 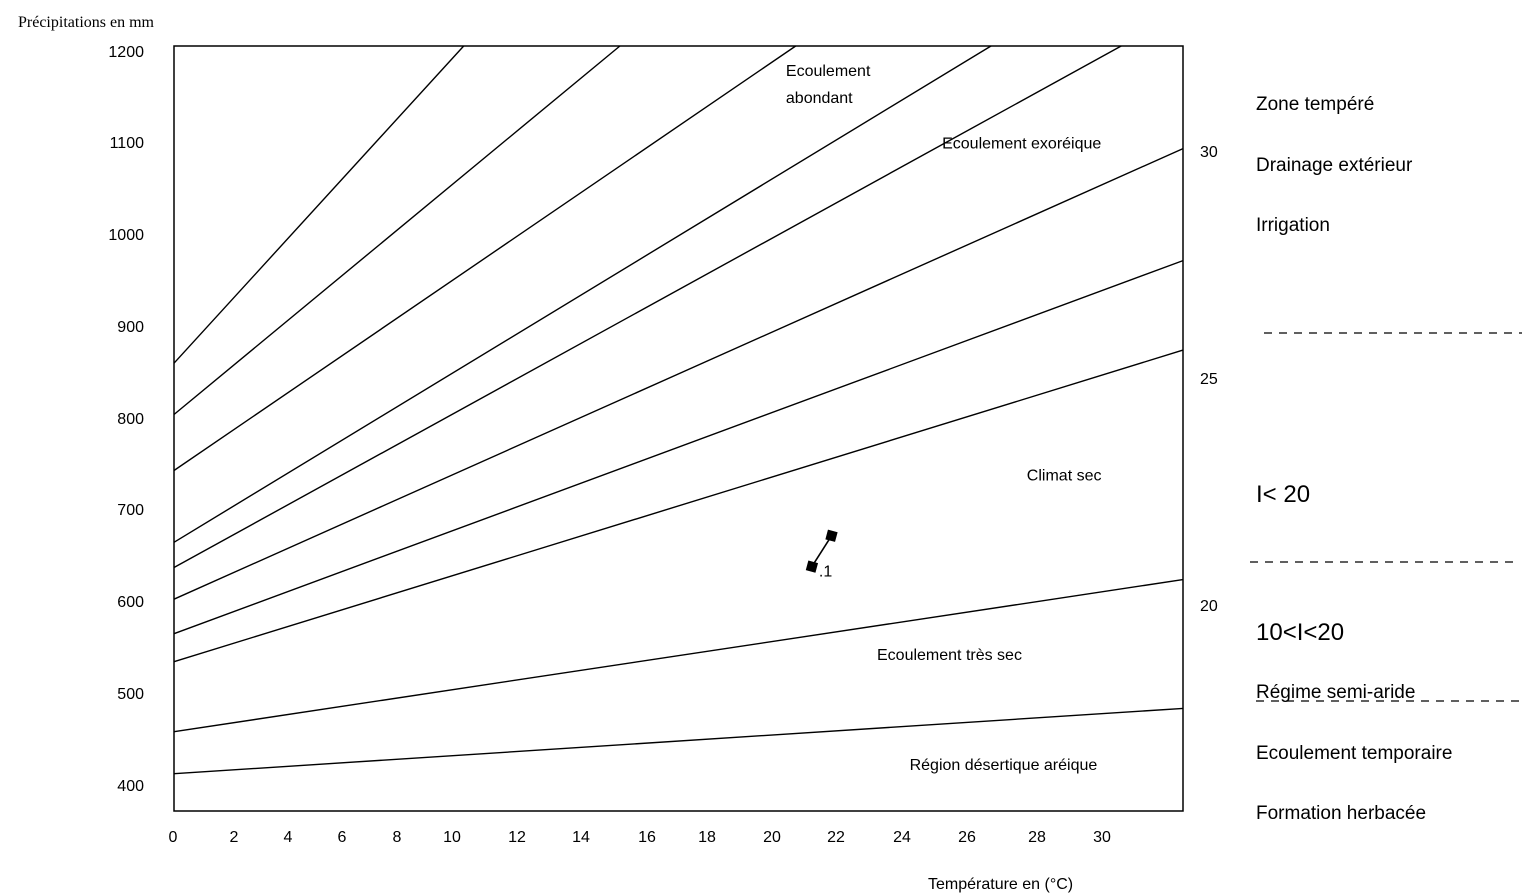 What do you see at coordinates (1334, 165) in the screenshot?
I see `side-label-drainage: Drainage extérieur` at bounding box center [1334, 165].